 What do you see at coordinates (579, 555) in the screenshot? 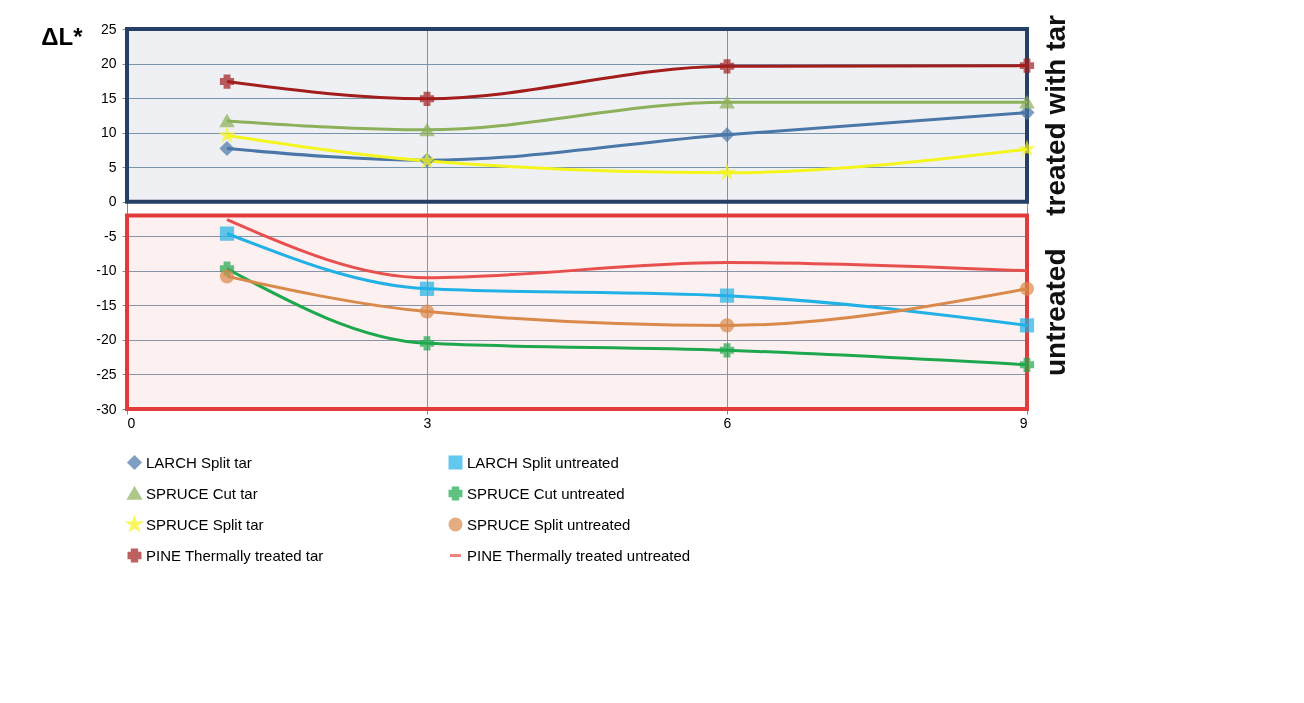
I see `legend-label: PINE Thermally treated untreated` at bounding box center [579, 555].